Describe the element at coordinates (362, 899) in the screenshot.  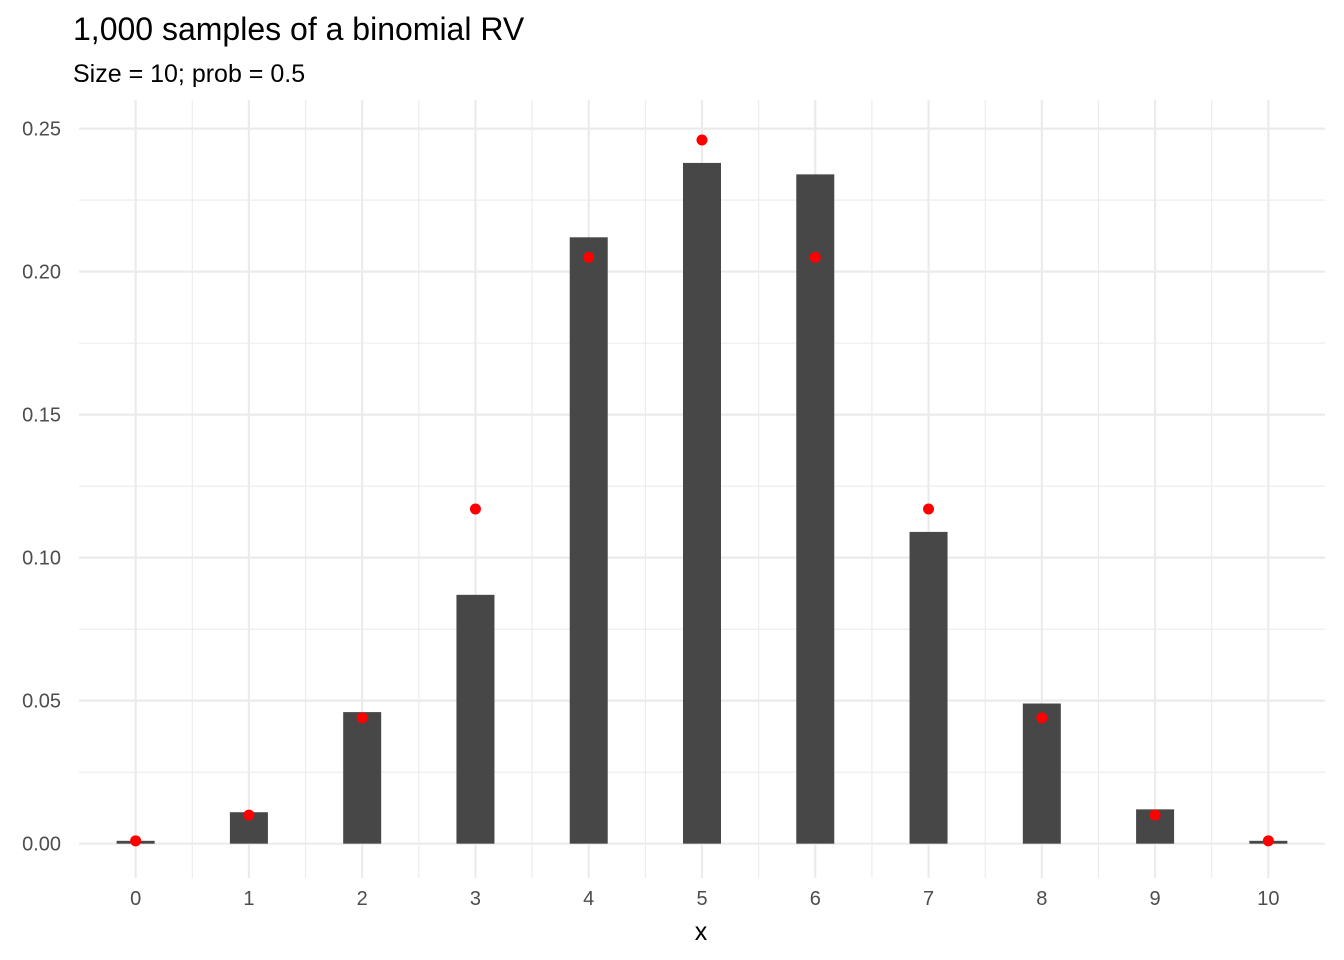
I see `x-tick-label: 2` at that location.